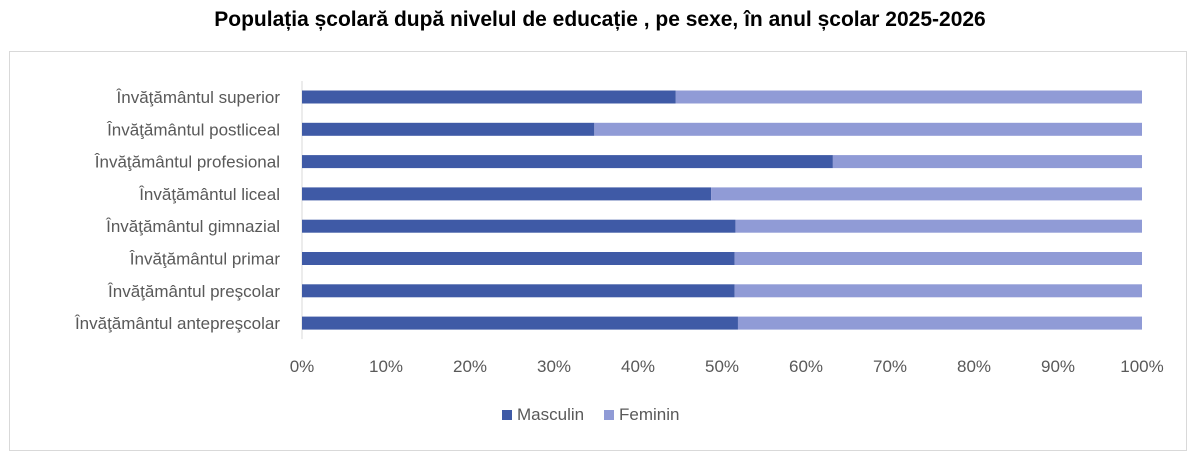 The height and width of the screenshot is (462, 1200). What do you see at coordinates (609, 415) in the screenshot?
I see `legend-swatch-feminin` at bounding box center [609, 415].